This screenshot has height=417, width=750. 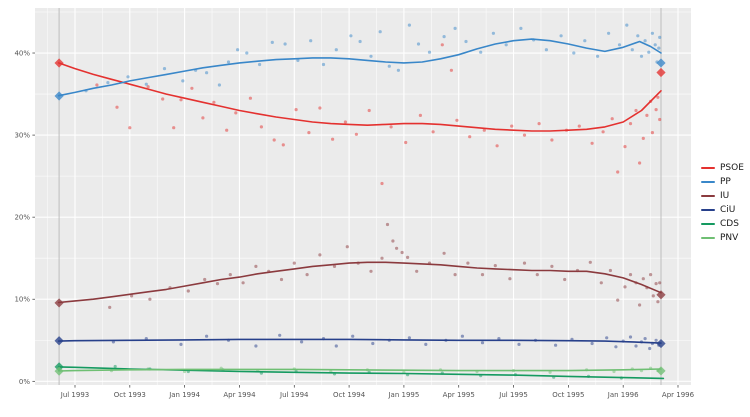 What do you see at coordinates (729, 238) in the screenshot?
I see `legend-label: PNV` at bounding box center [729, 238].